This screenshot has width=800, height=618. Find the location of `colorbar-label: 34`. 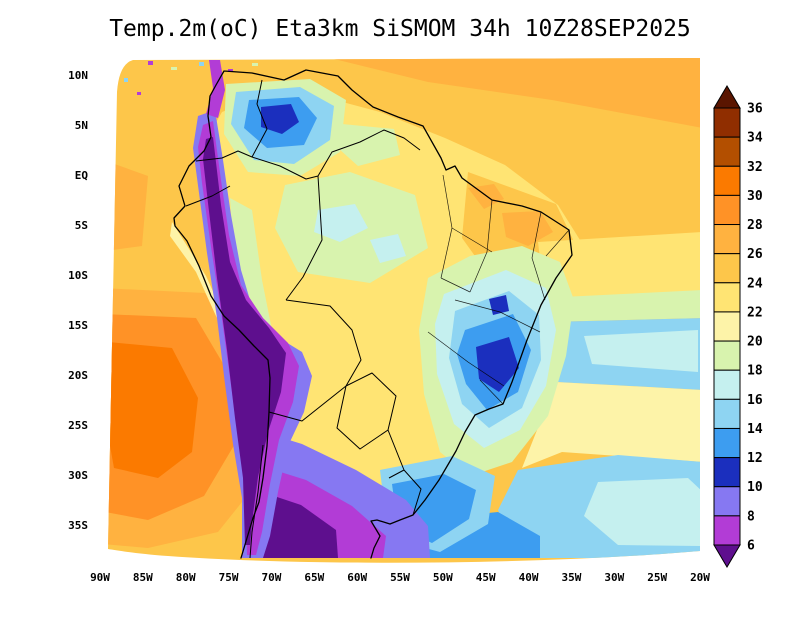

colorbar-label: 34 is located at coordinates (755, 138).